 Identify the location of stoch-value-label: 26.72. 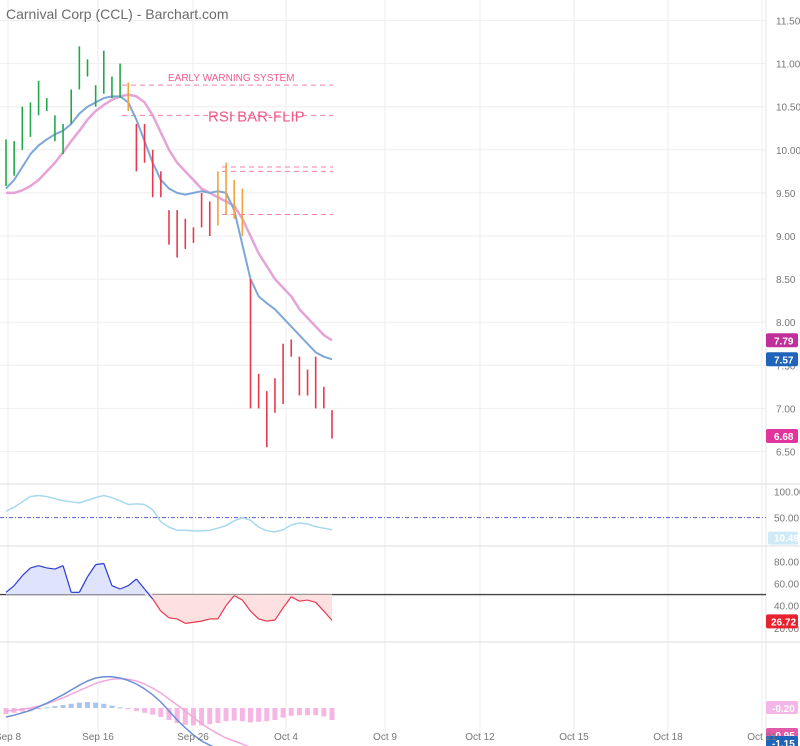
(783, 622).